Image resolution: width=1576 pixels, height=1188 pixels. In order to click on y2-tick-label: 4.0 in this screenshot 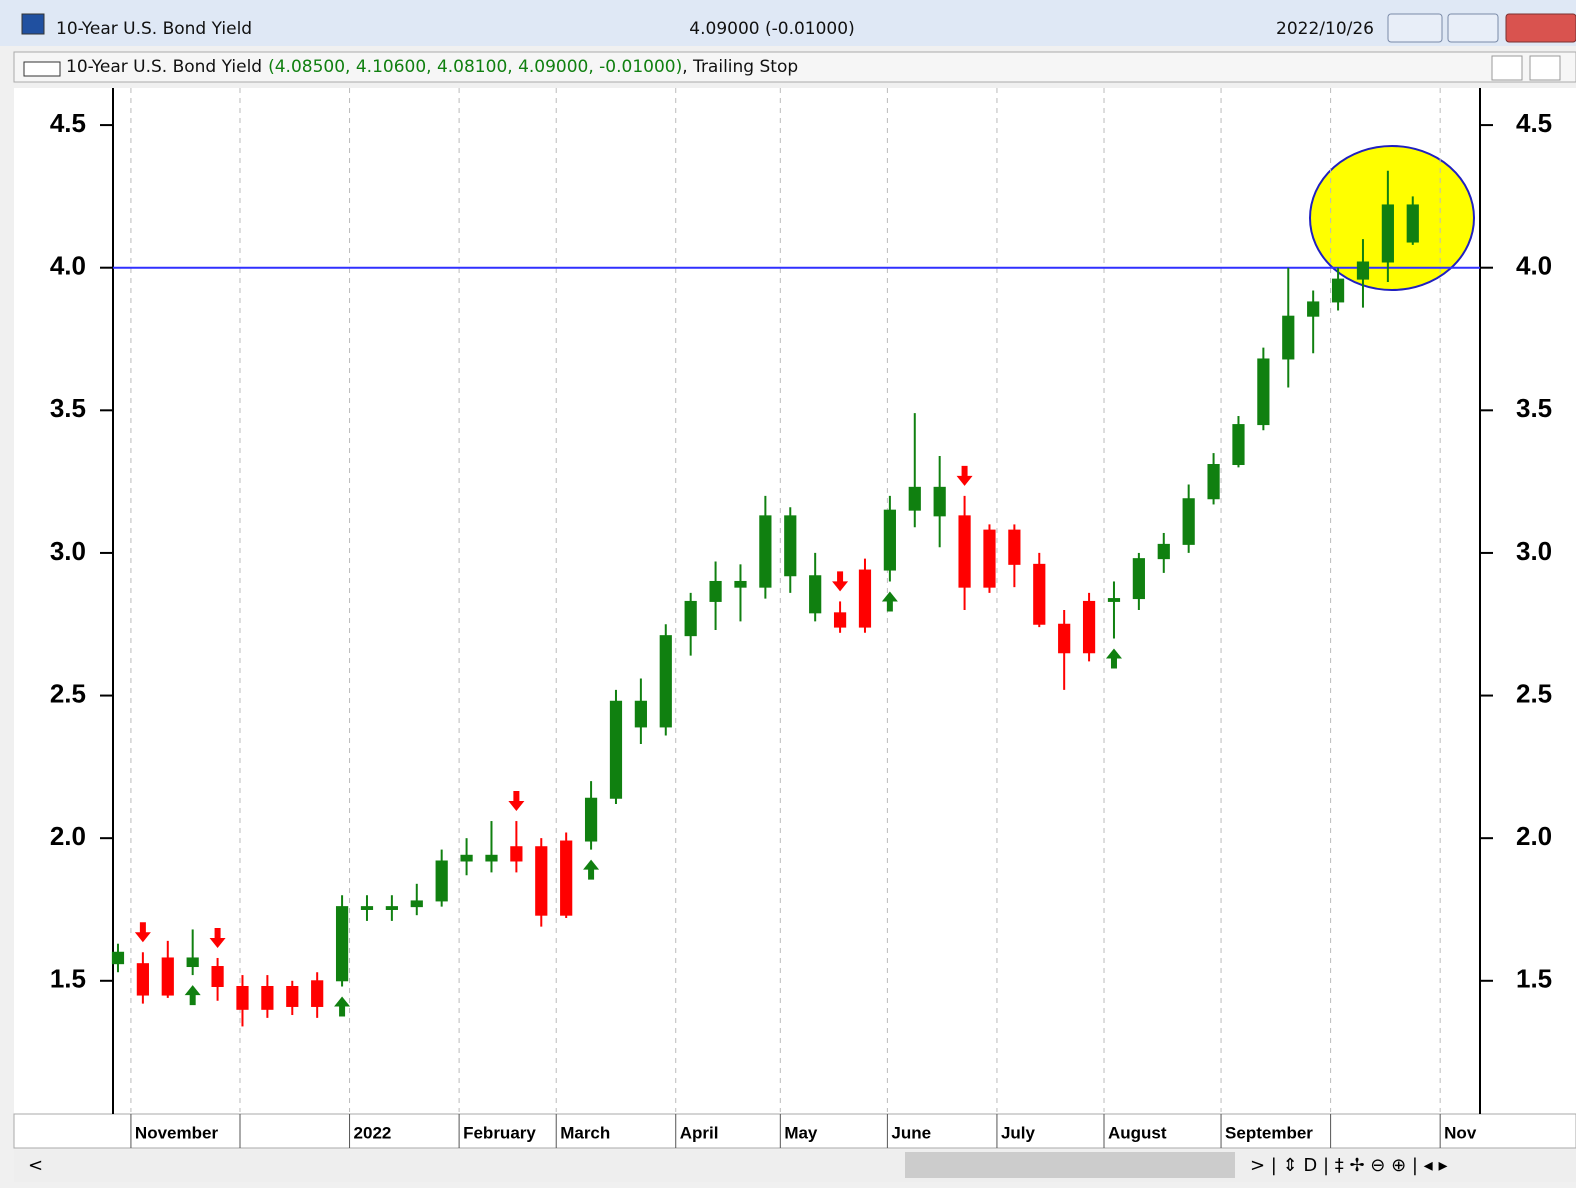, I will do `click(1534, 266)`.